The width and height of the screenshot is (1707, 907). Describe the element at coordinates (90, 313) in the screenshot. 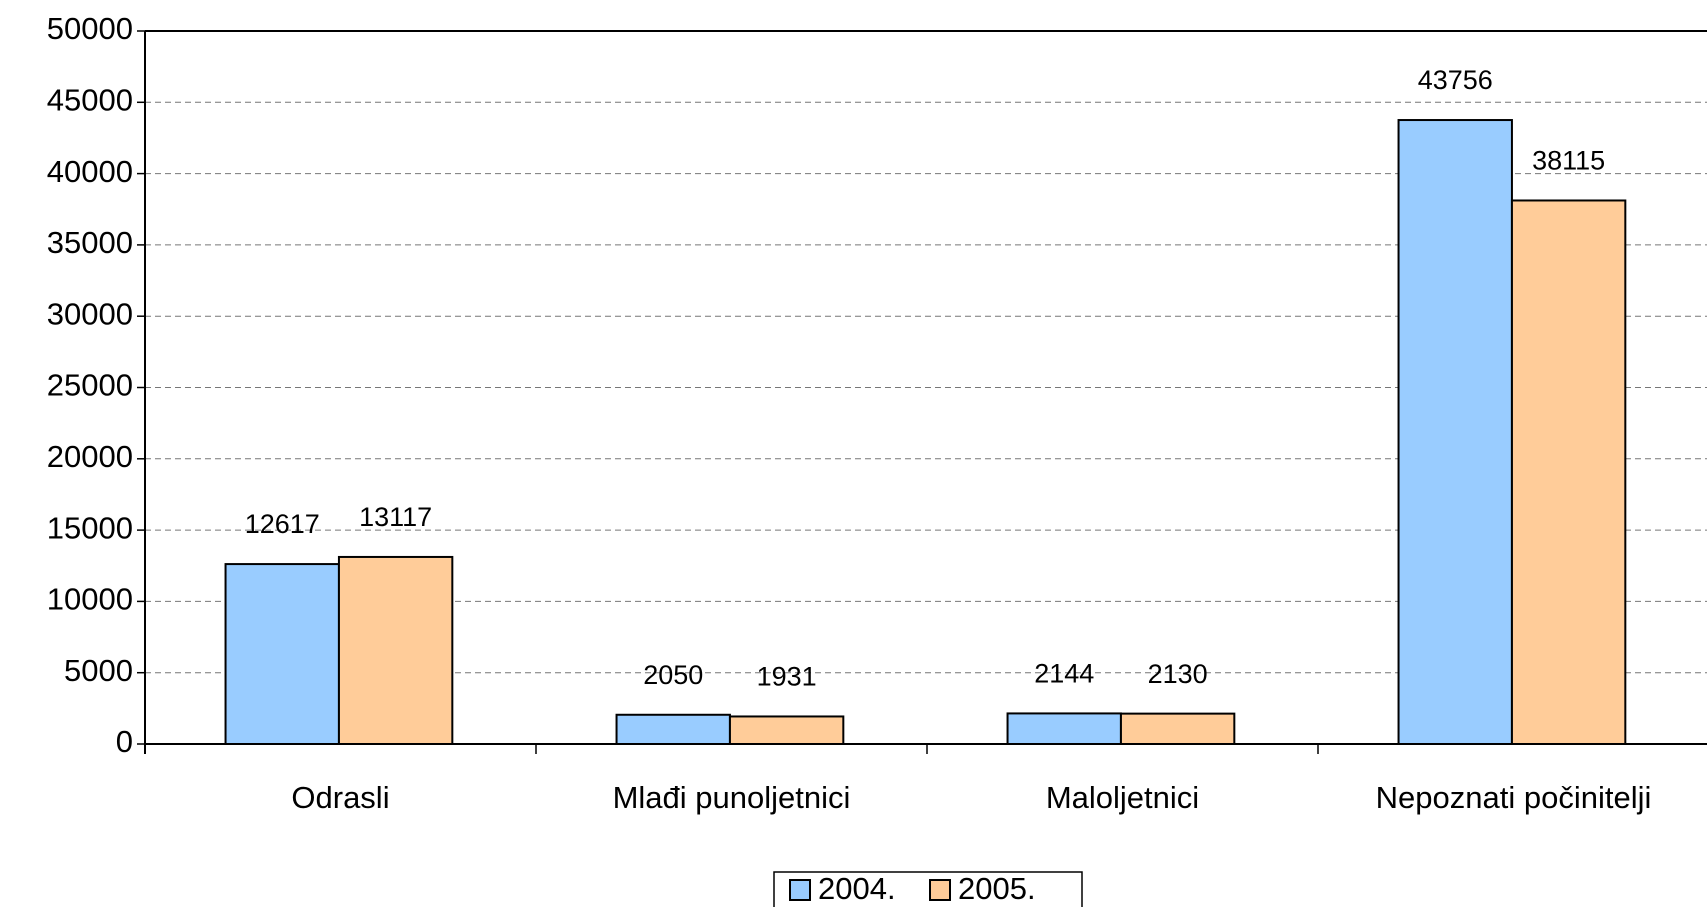

I see `y-tick-label: 30000` at that location.